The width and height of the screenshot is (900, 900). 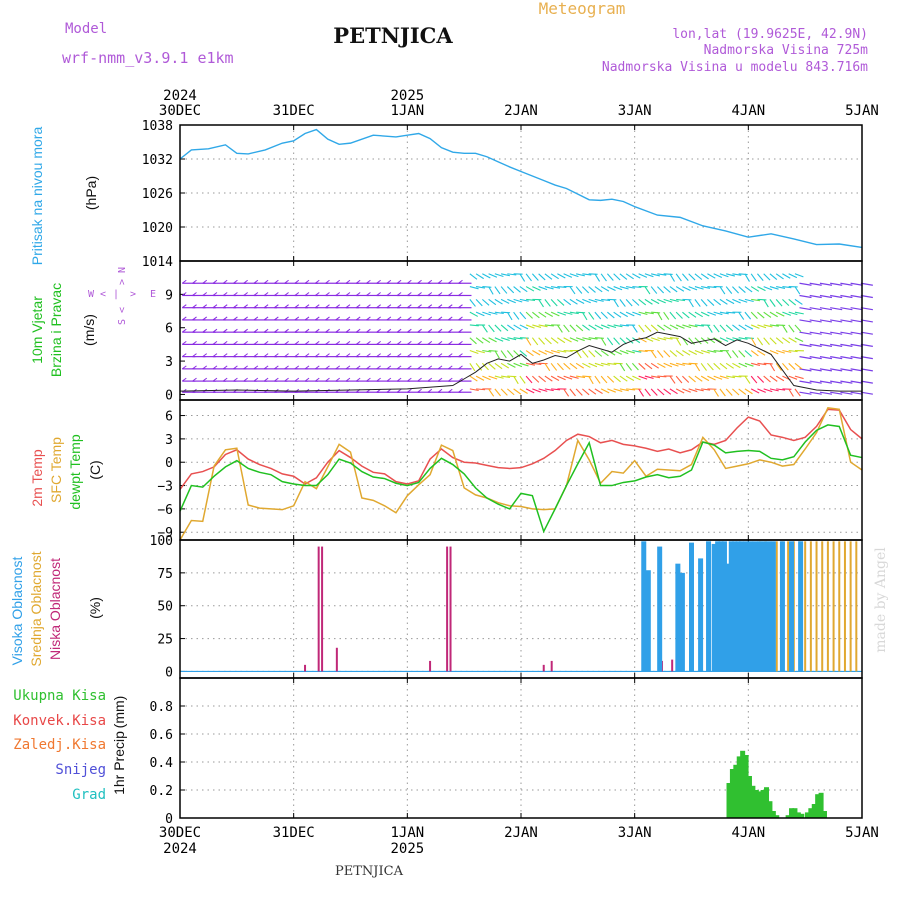 What do you see at coordinates (521, 833) in the screenshot?
I see `time-tick-bottom: 2JAN` at bounding box center [521, 833].